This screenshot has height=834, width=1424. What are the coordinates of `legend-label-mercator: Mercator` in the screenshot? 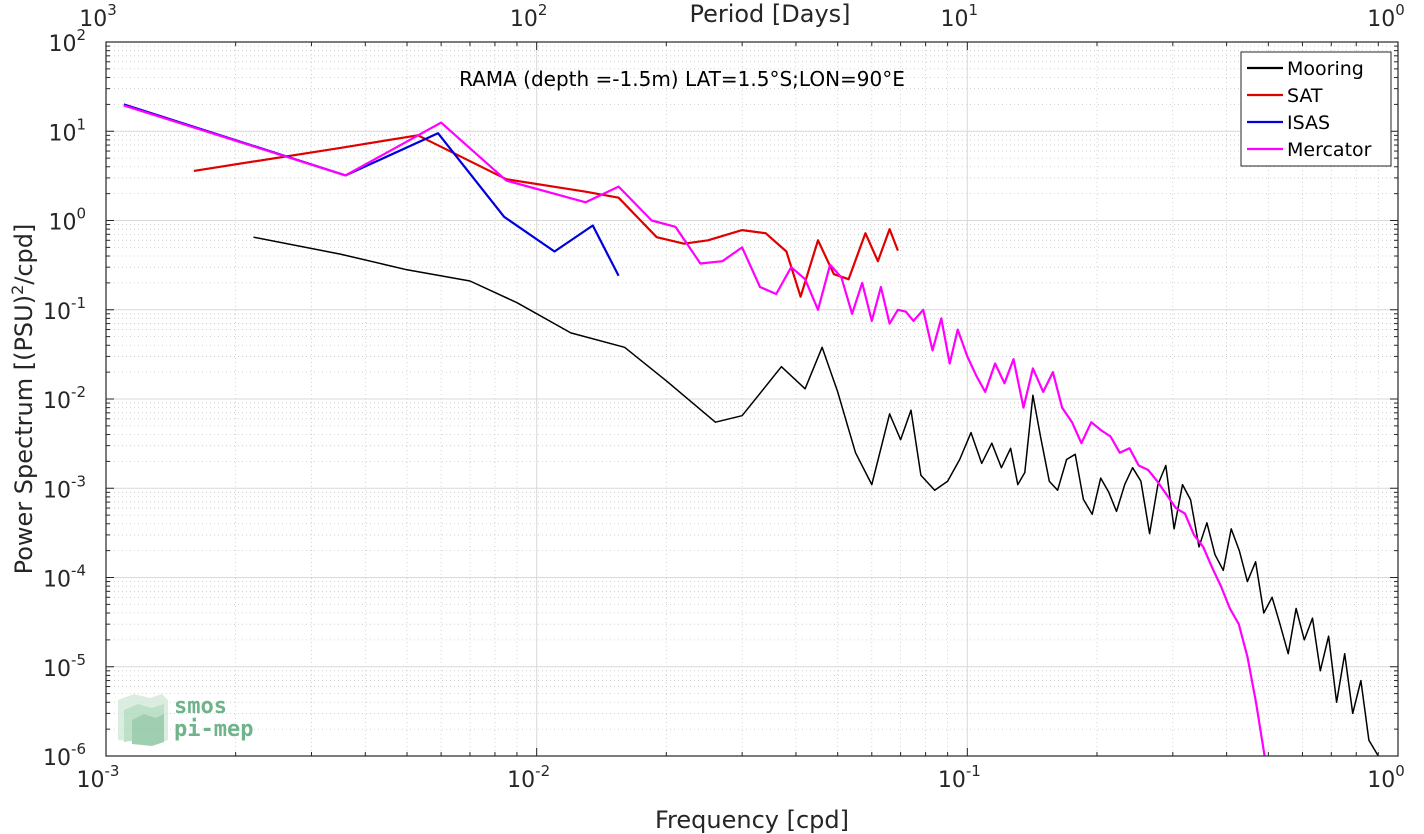 It's located at (1329, 150).